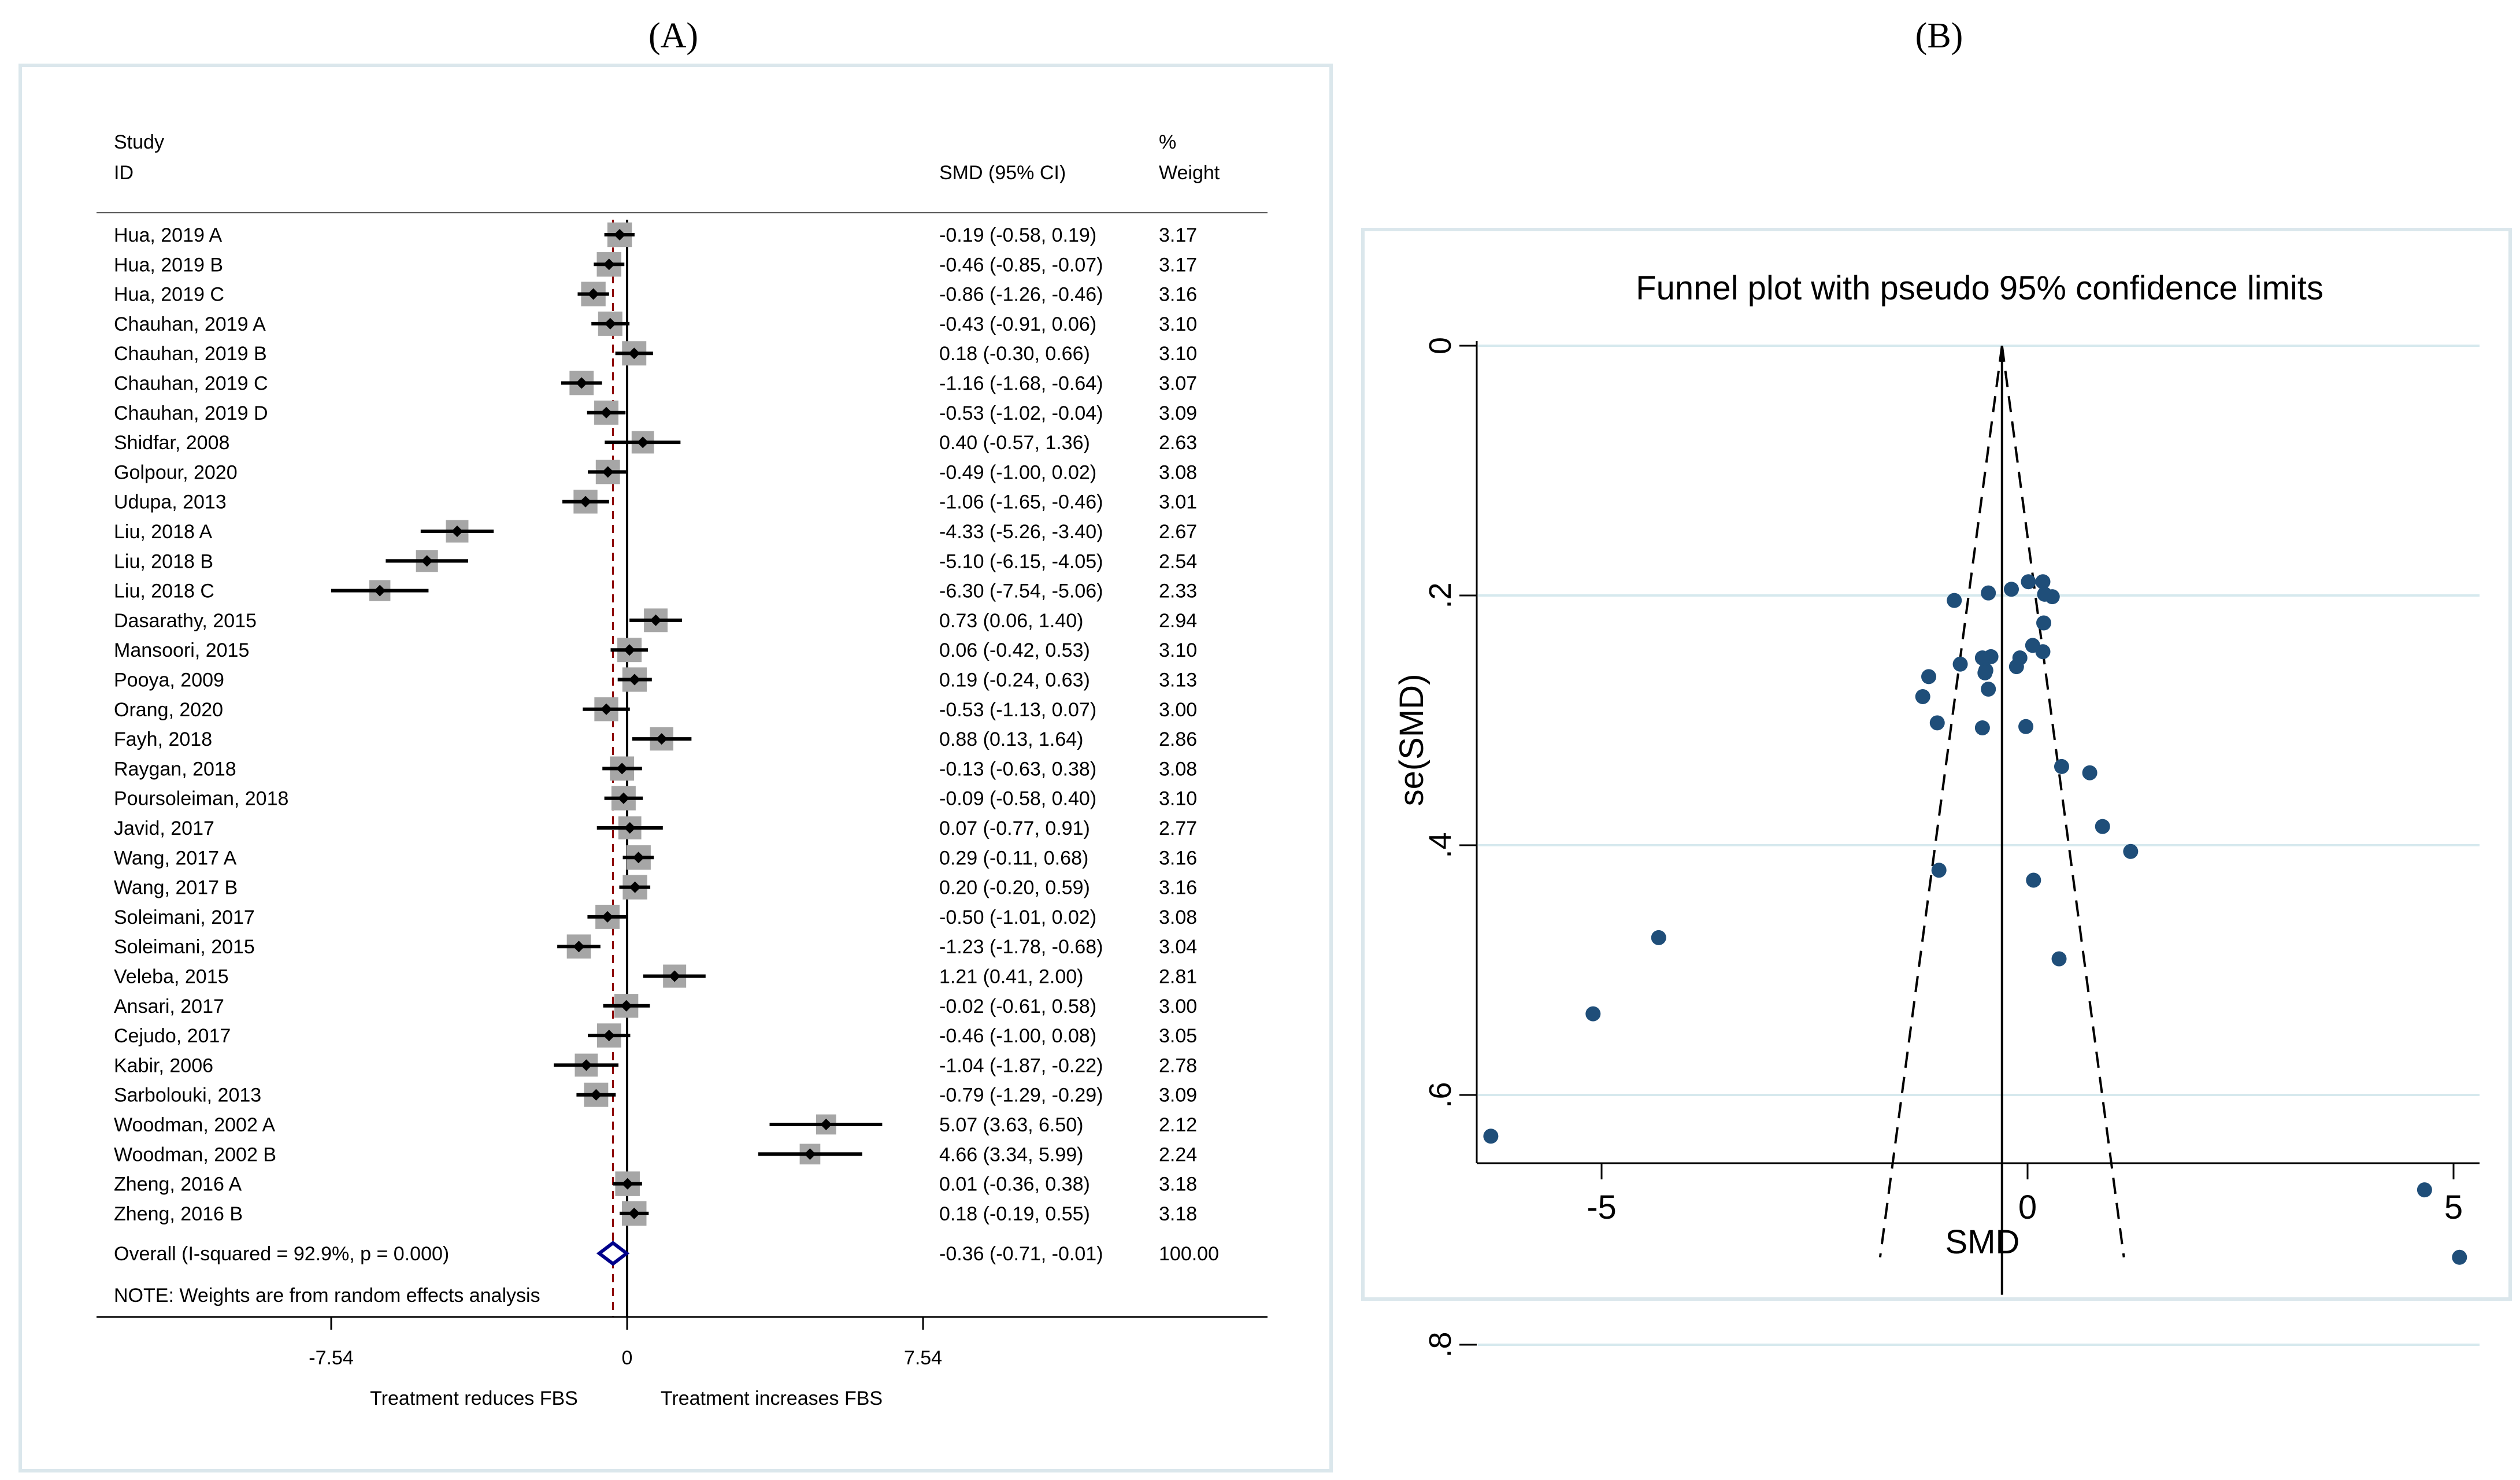  I want to click on study-weight: 3.16, so click(1178, 295).